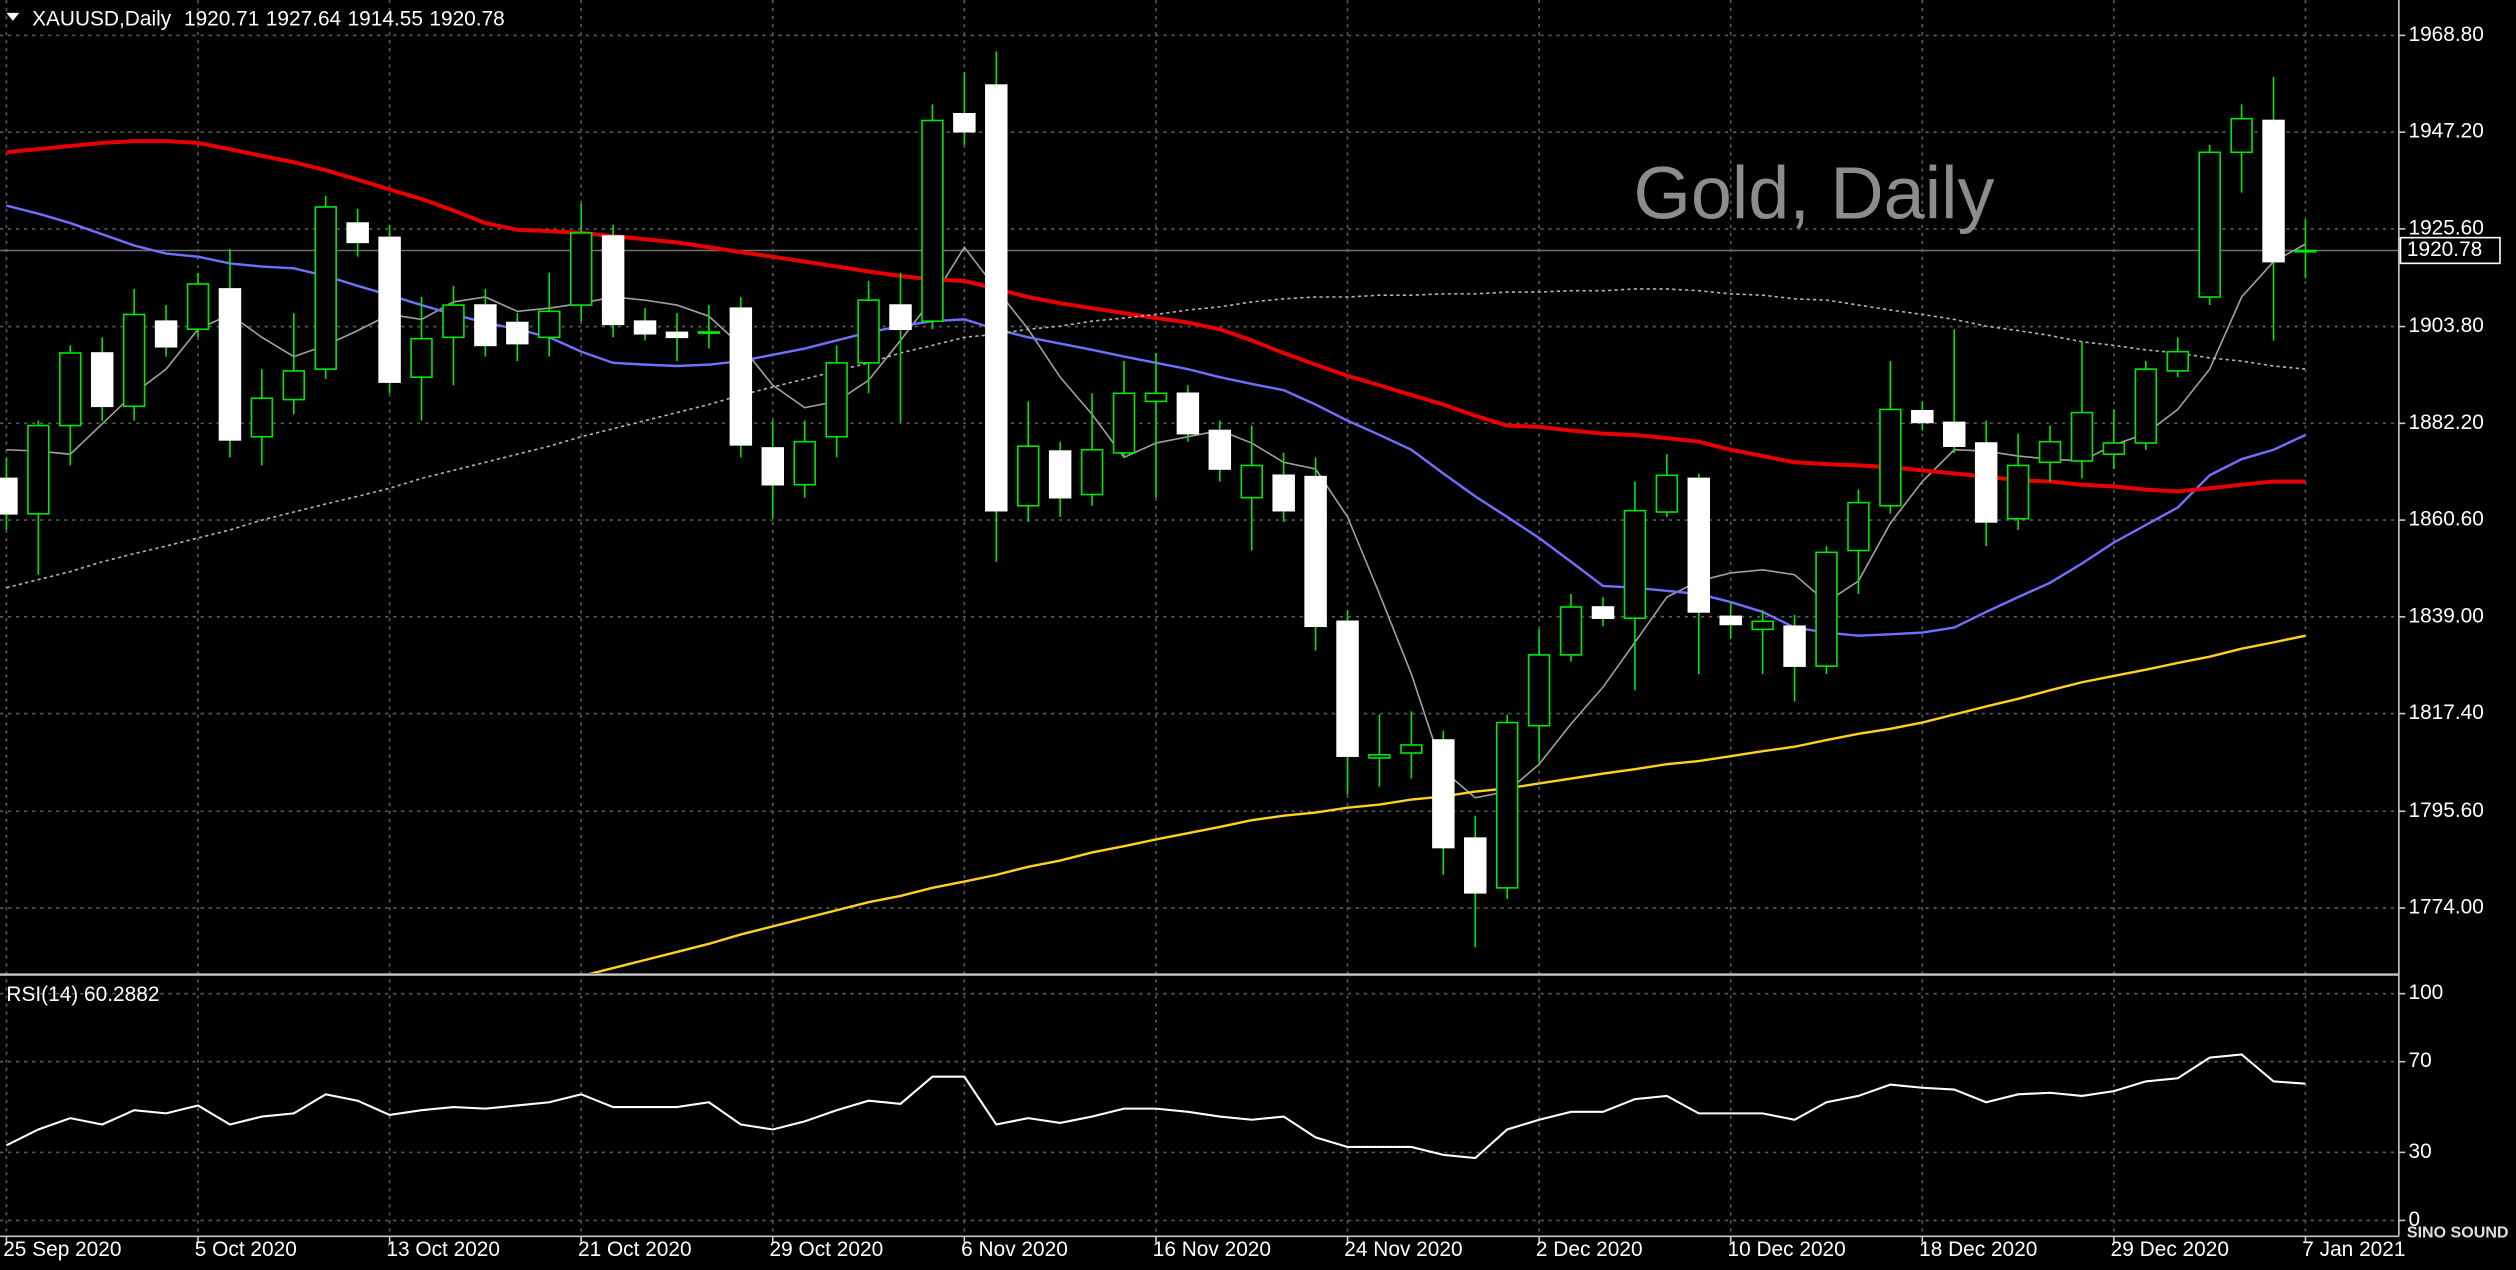  Describe the element at coordinates (2445, 810) in the screenshot. I see `y-tick-label: 1795.60` at that location.